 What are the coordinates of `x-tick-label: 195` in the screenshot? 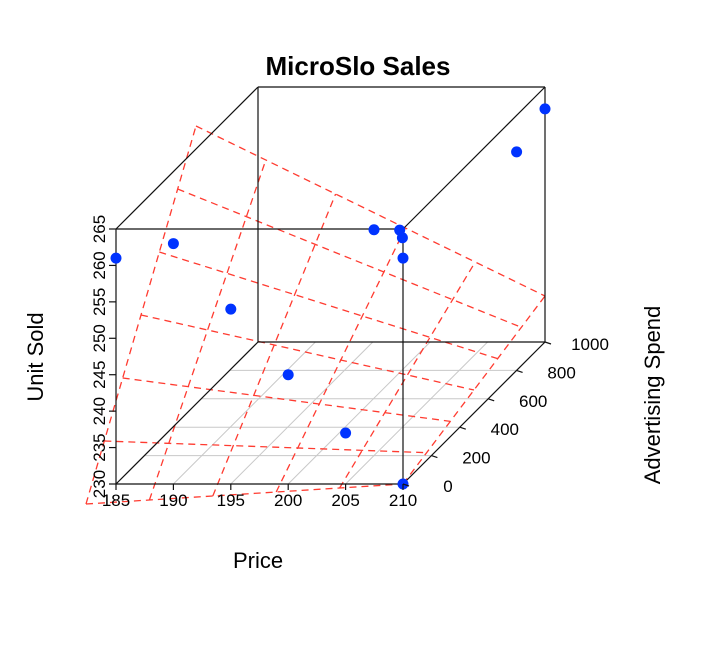 It's located at (231, 500).